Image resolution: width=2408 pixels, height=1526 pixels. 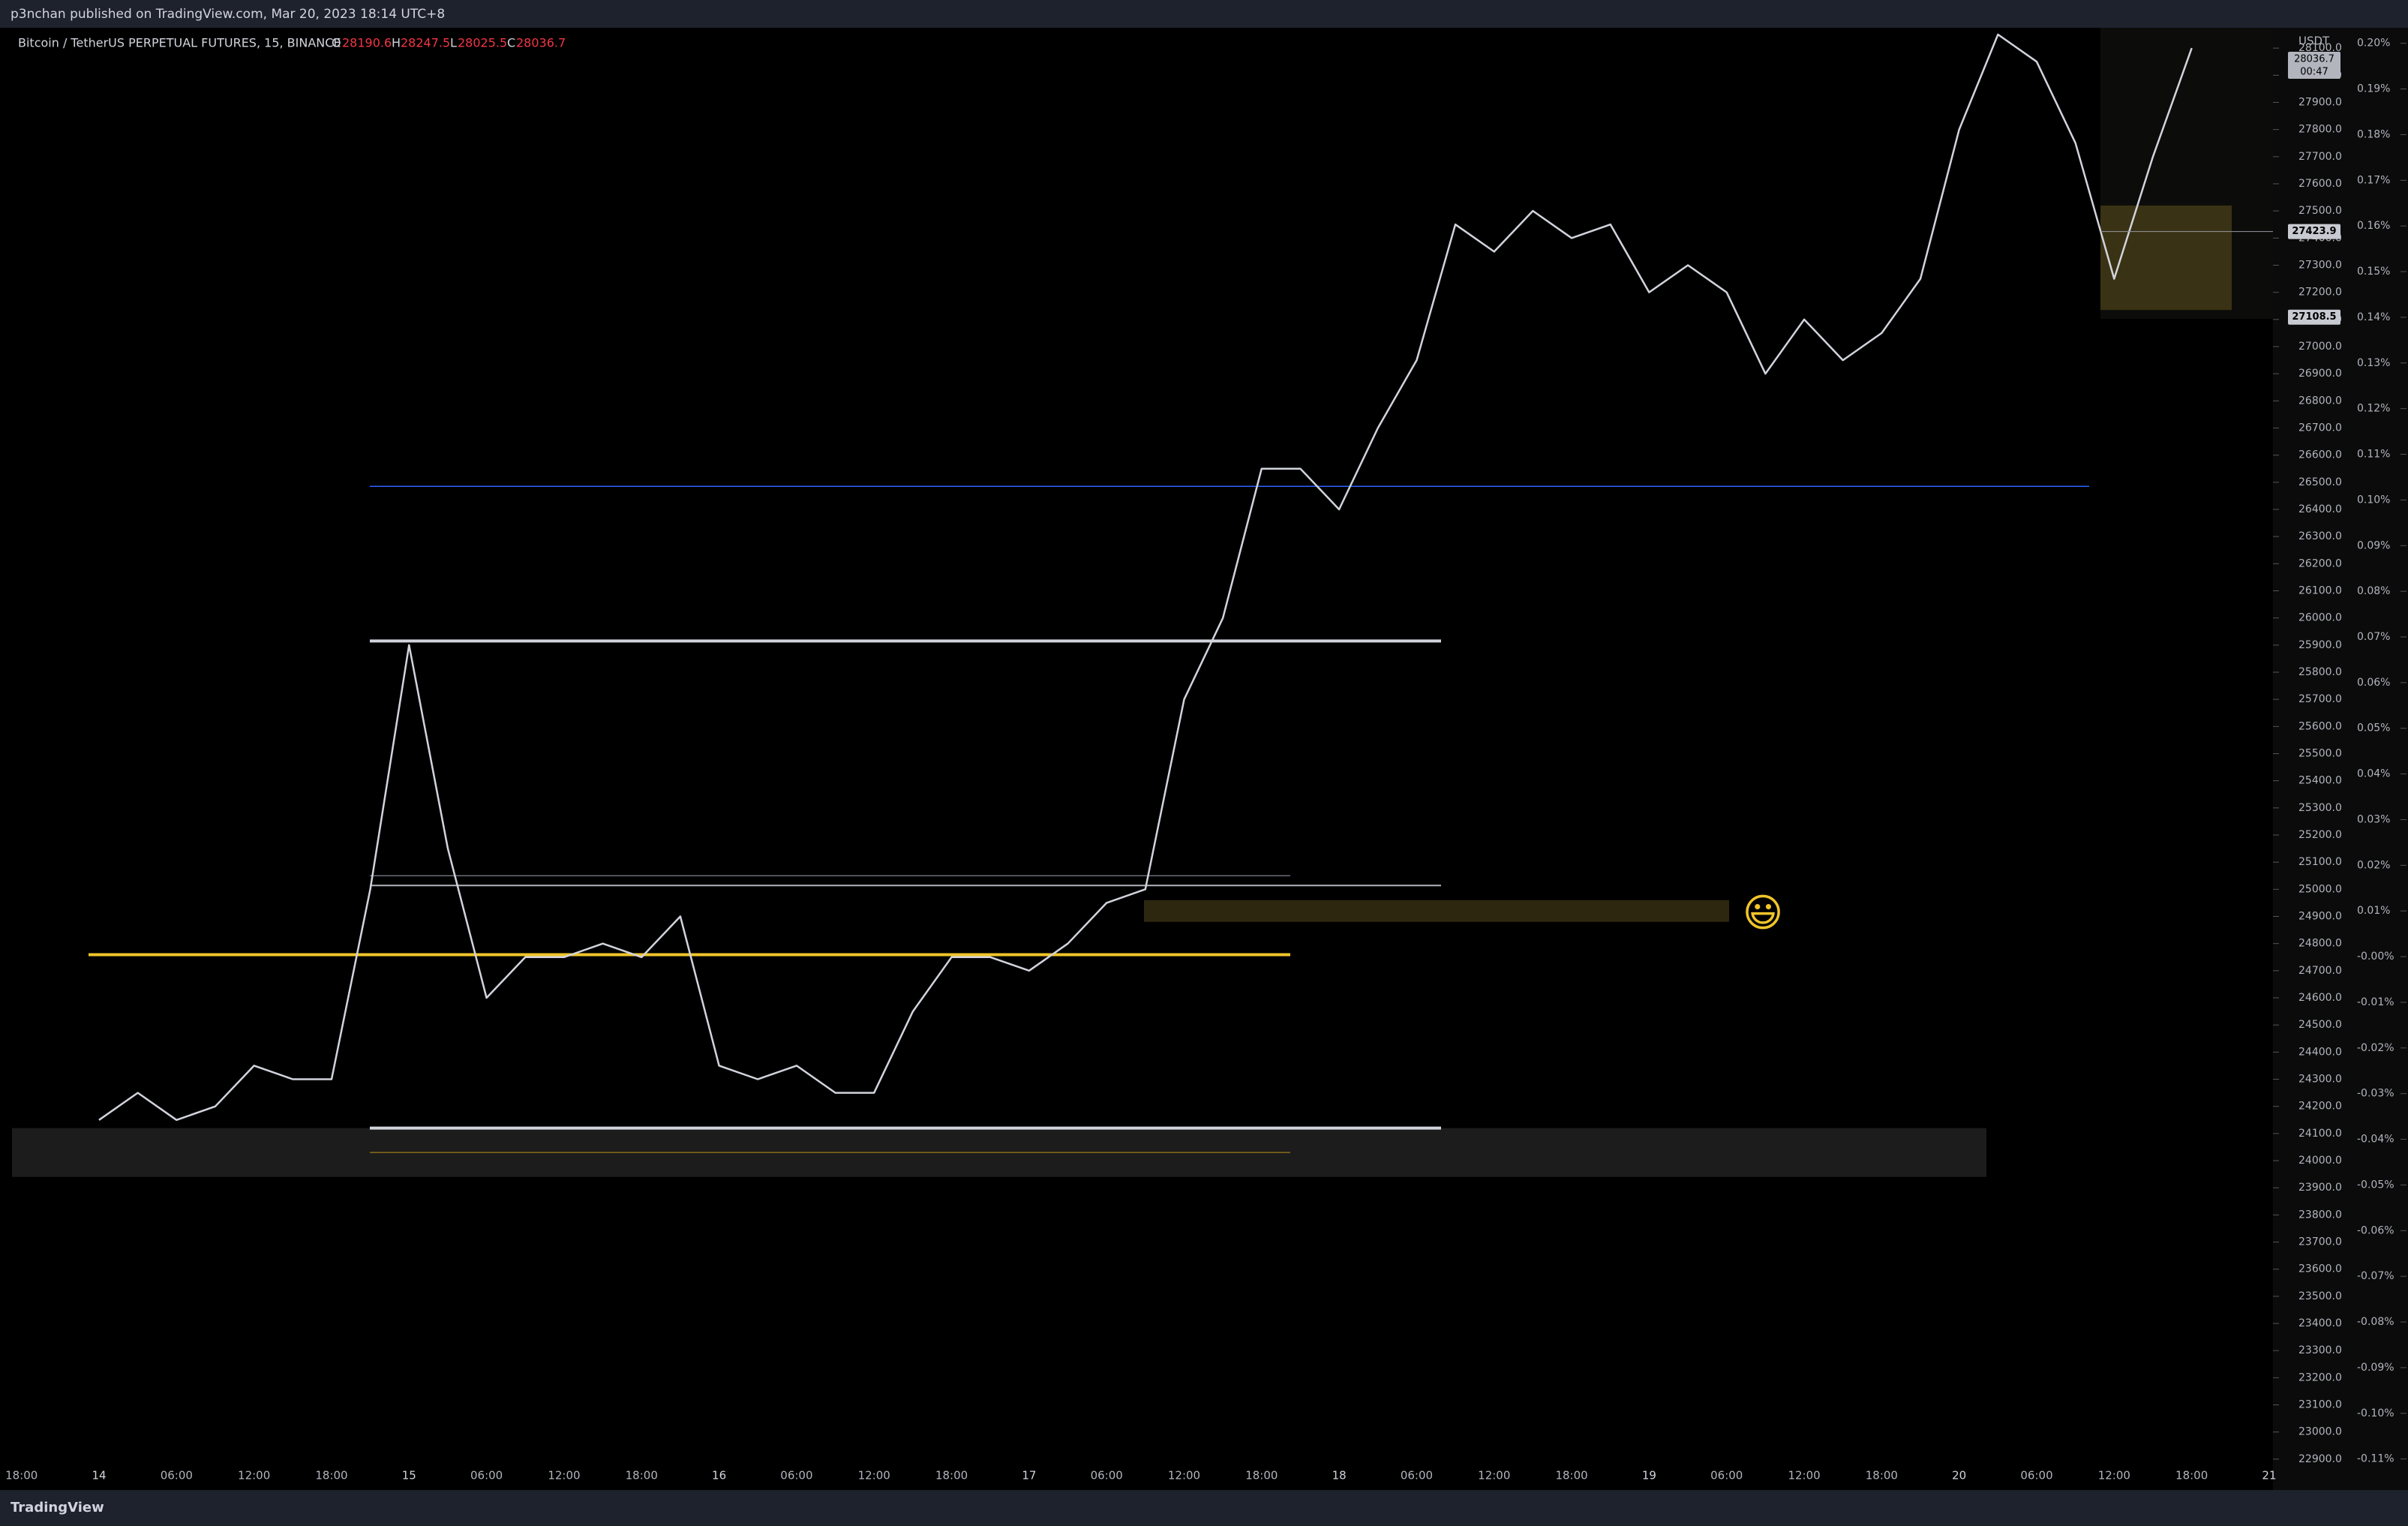 I want to click on header-bar, so click(x=1204, y=14).